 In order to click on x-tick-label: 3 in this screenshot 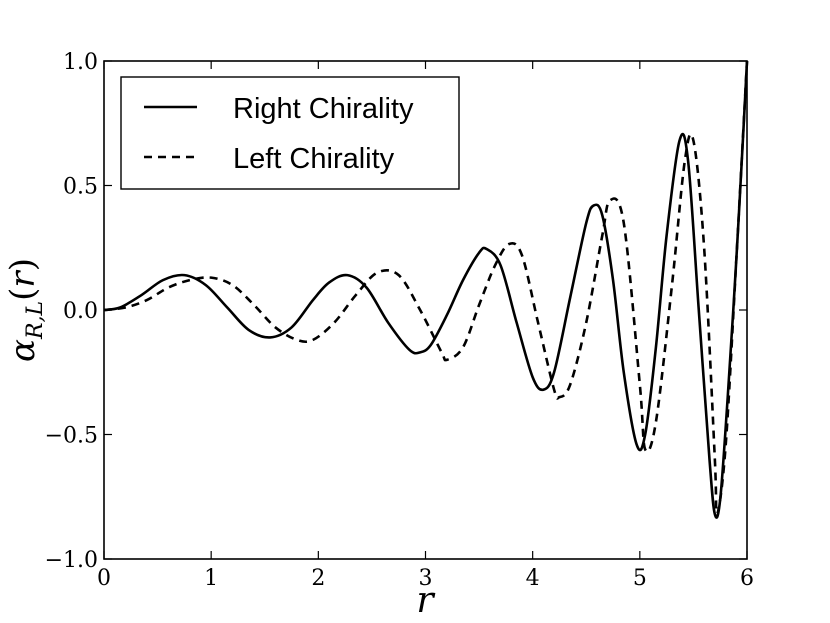, I will do `click(426, 578)`.